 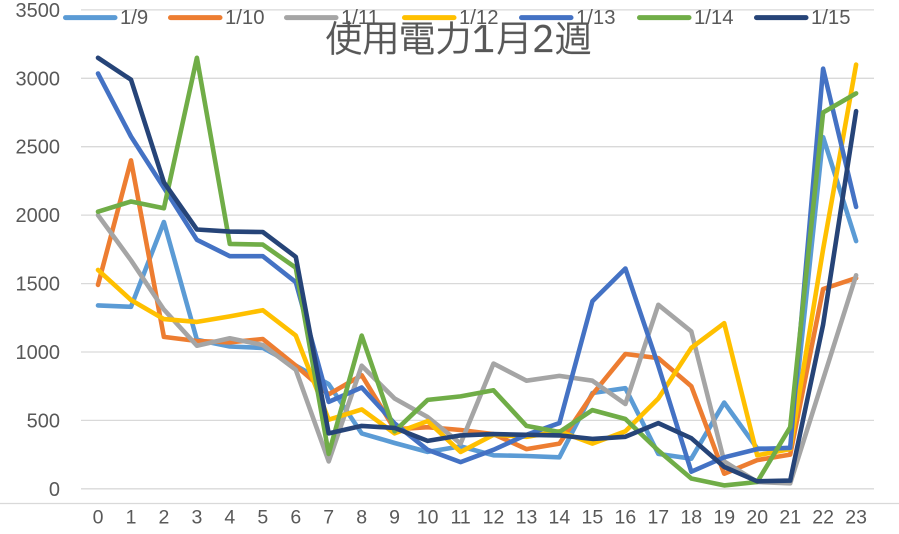 I want to click on svg-text: 5, so click(x=262, y=518).